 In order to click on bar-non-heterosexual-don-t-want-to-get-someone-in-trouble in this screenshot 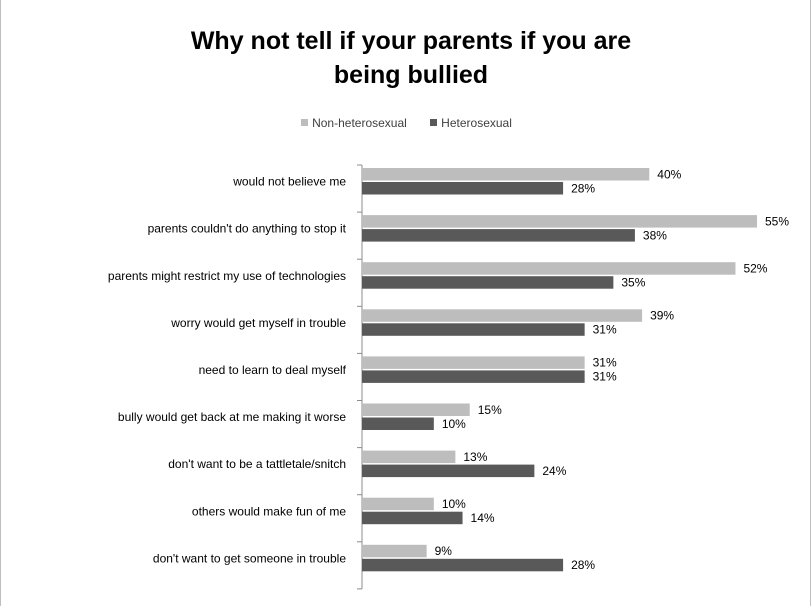, I will do `click(394, 551)`.